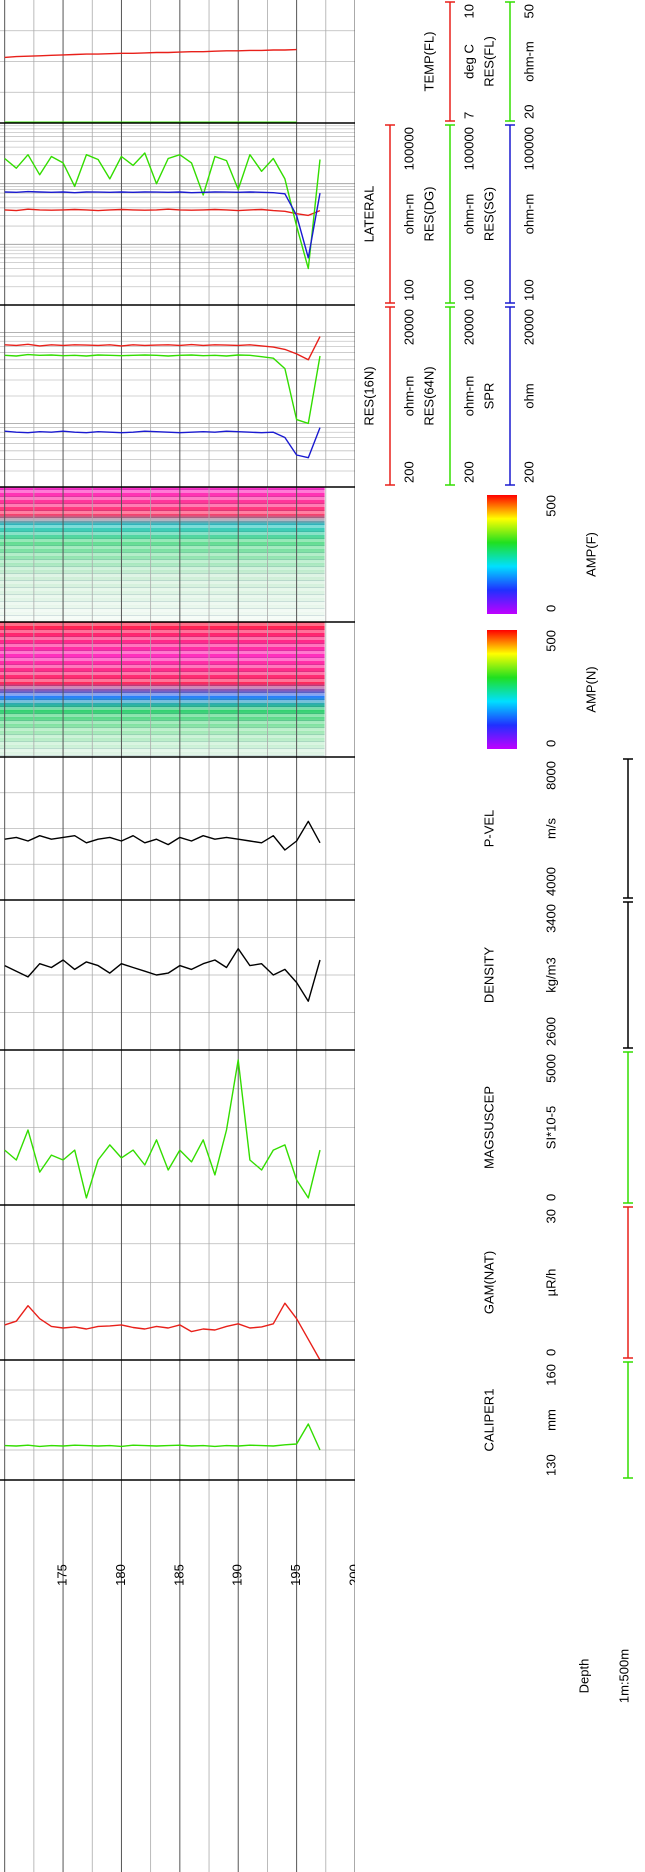 The image size is (645, 1872). I want to click on scale-max: 5000, so click(550, 1068).